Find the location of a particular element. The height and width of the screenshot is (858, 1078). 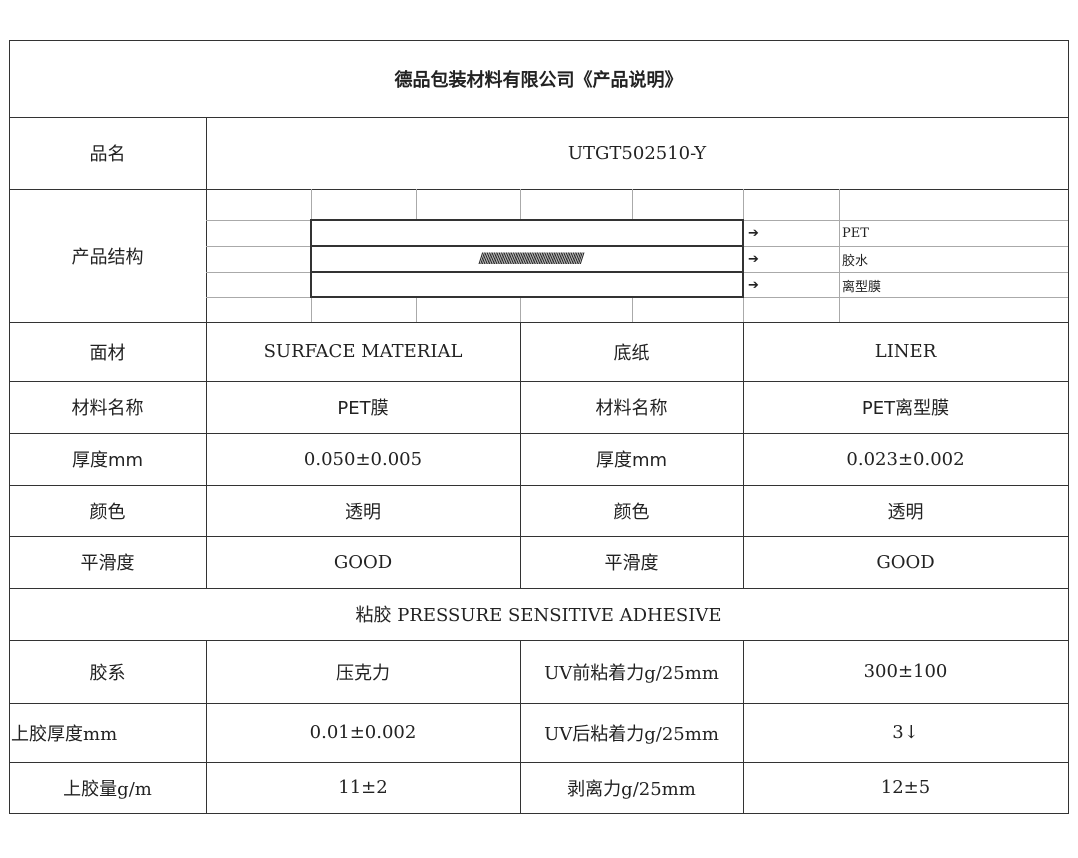

row-label: 上胶量g/m is located at coordinates (107, 789).